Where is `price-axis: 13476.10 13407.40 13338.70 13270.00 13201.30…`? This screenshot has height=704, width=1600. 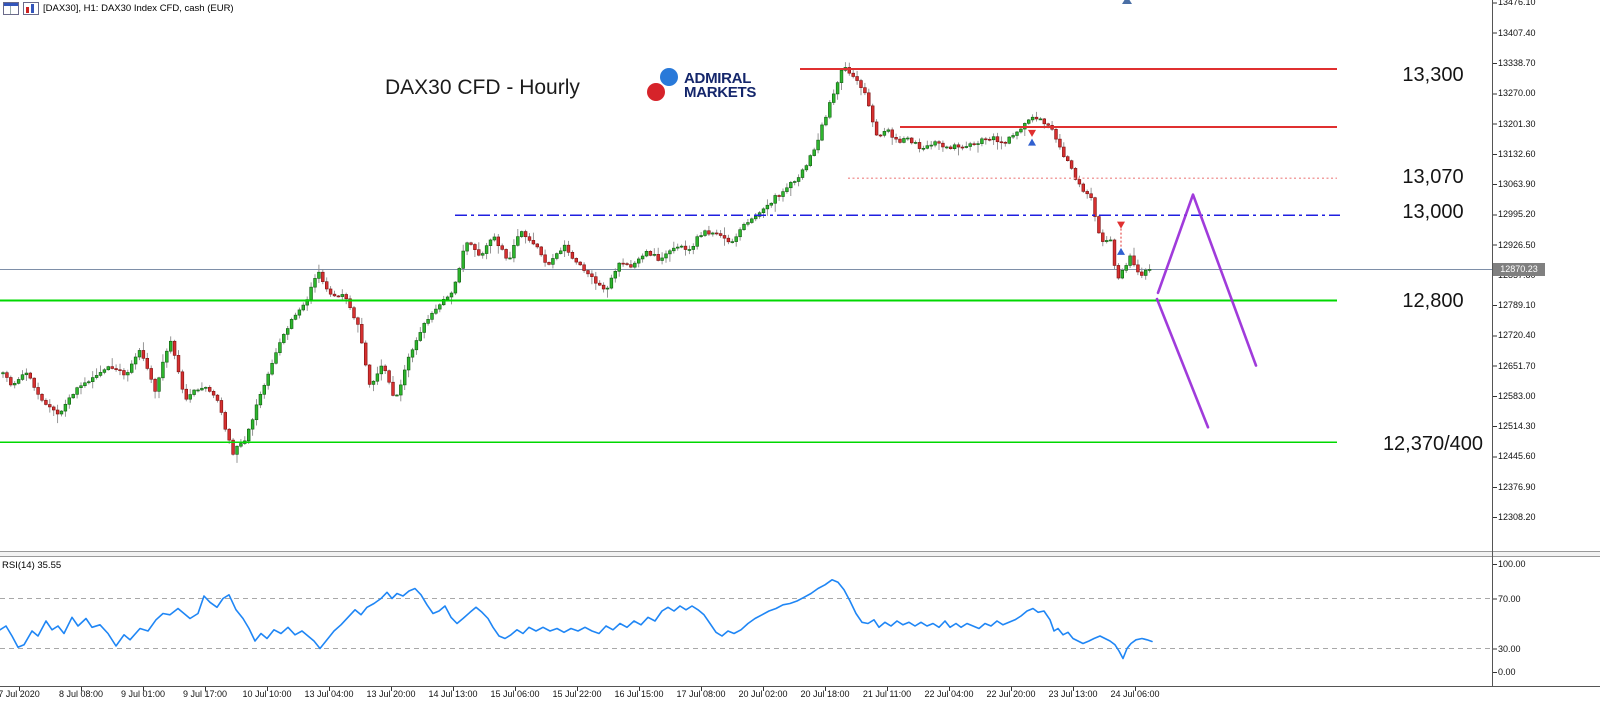 price-axis: 13476.10 13407.40 13338.70 13270.00 13201.30… is located at coordinates (1548, 352).